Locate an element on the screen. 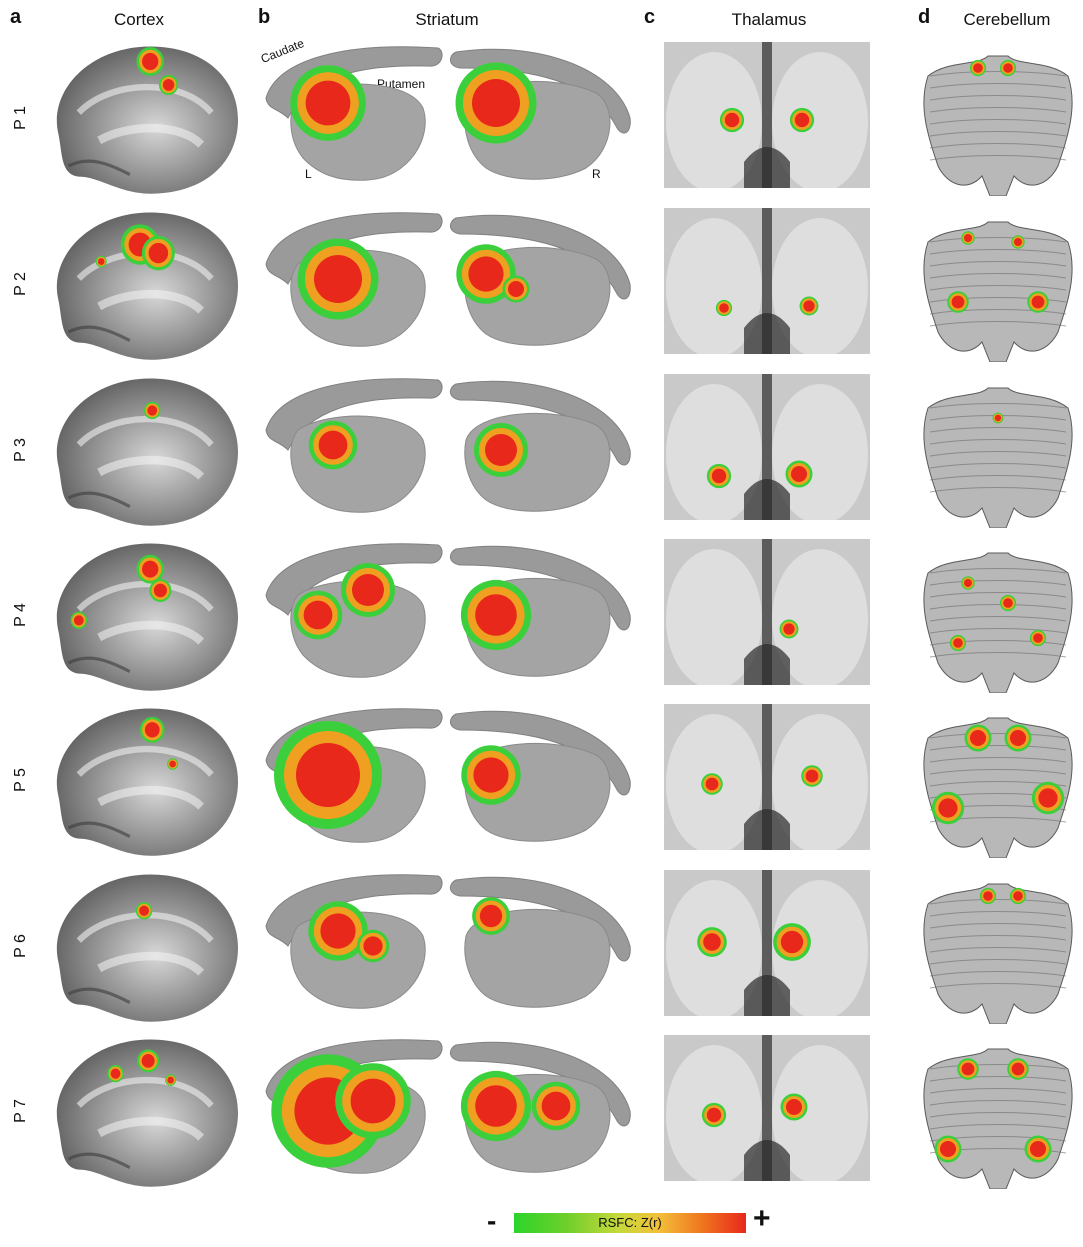  panel-title-striatum: Striatum is located at coordinates (447, 19).